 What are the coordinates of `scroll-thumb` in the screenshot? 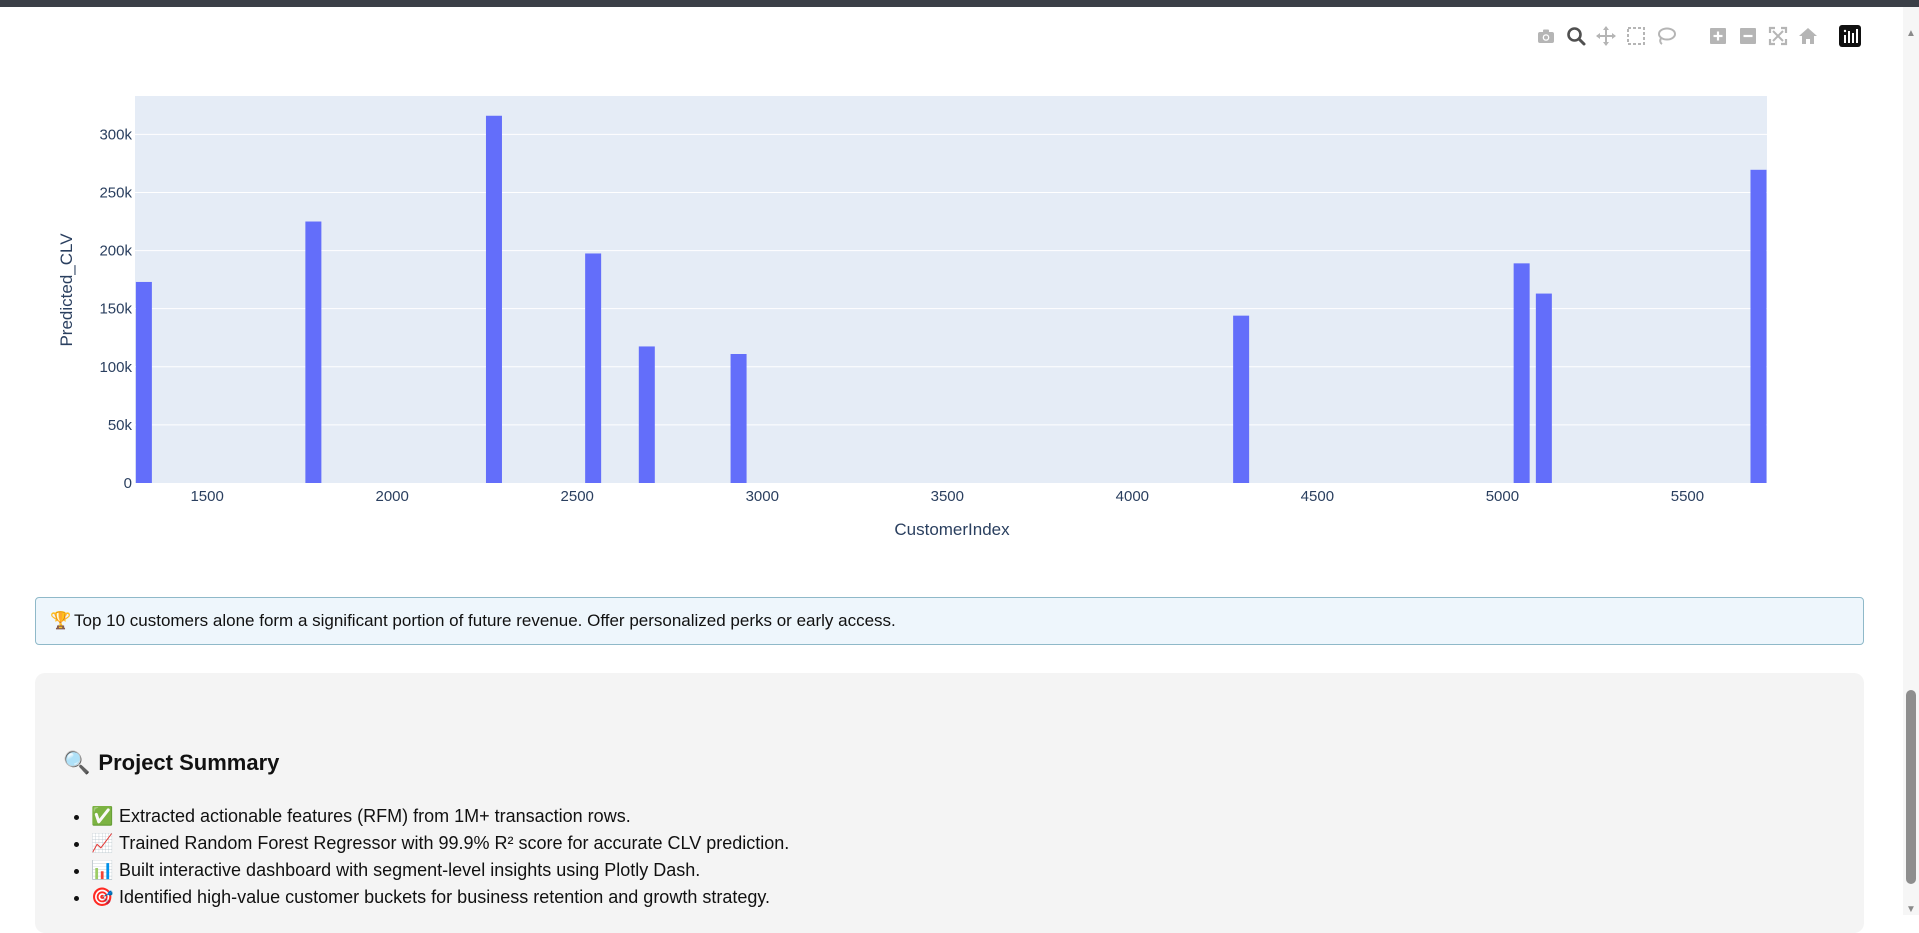 It's located at (1911, 787).